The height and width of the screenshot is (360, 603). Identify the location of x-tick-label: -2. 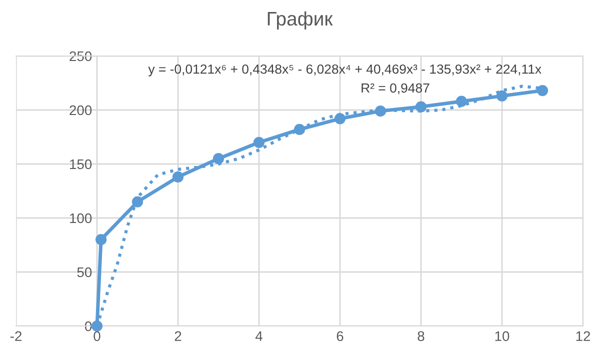
(16, 336).